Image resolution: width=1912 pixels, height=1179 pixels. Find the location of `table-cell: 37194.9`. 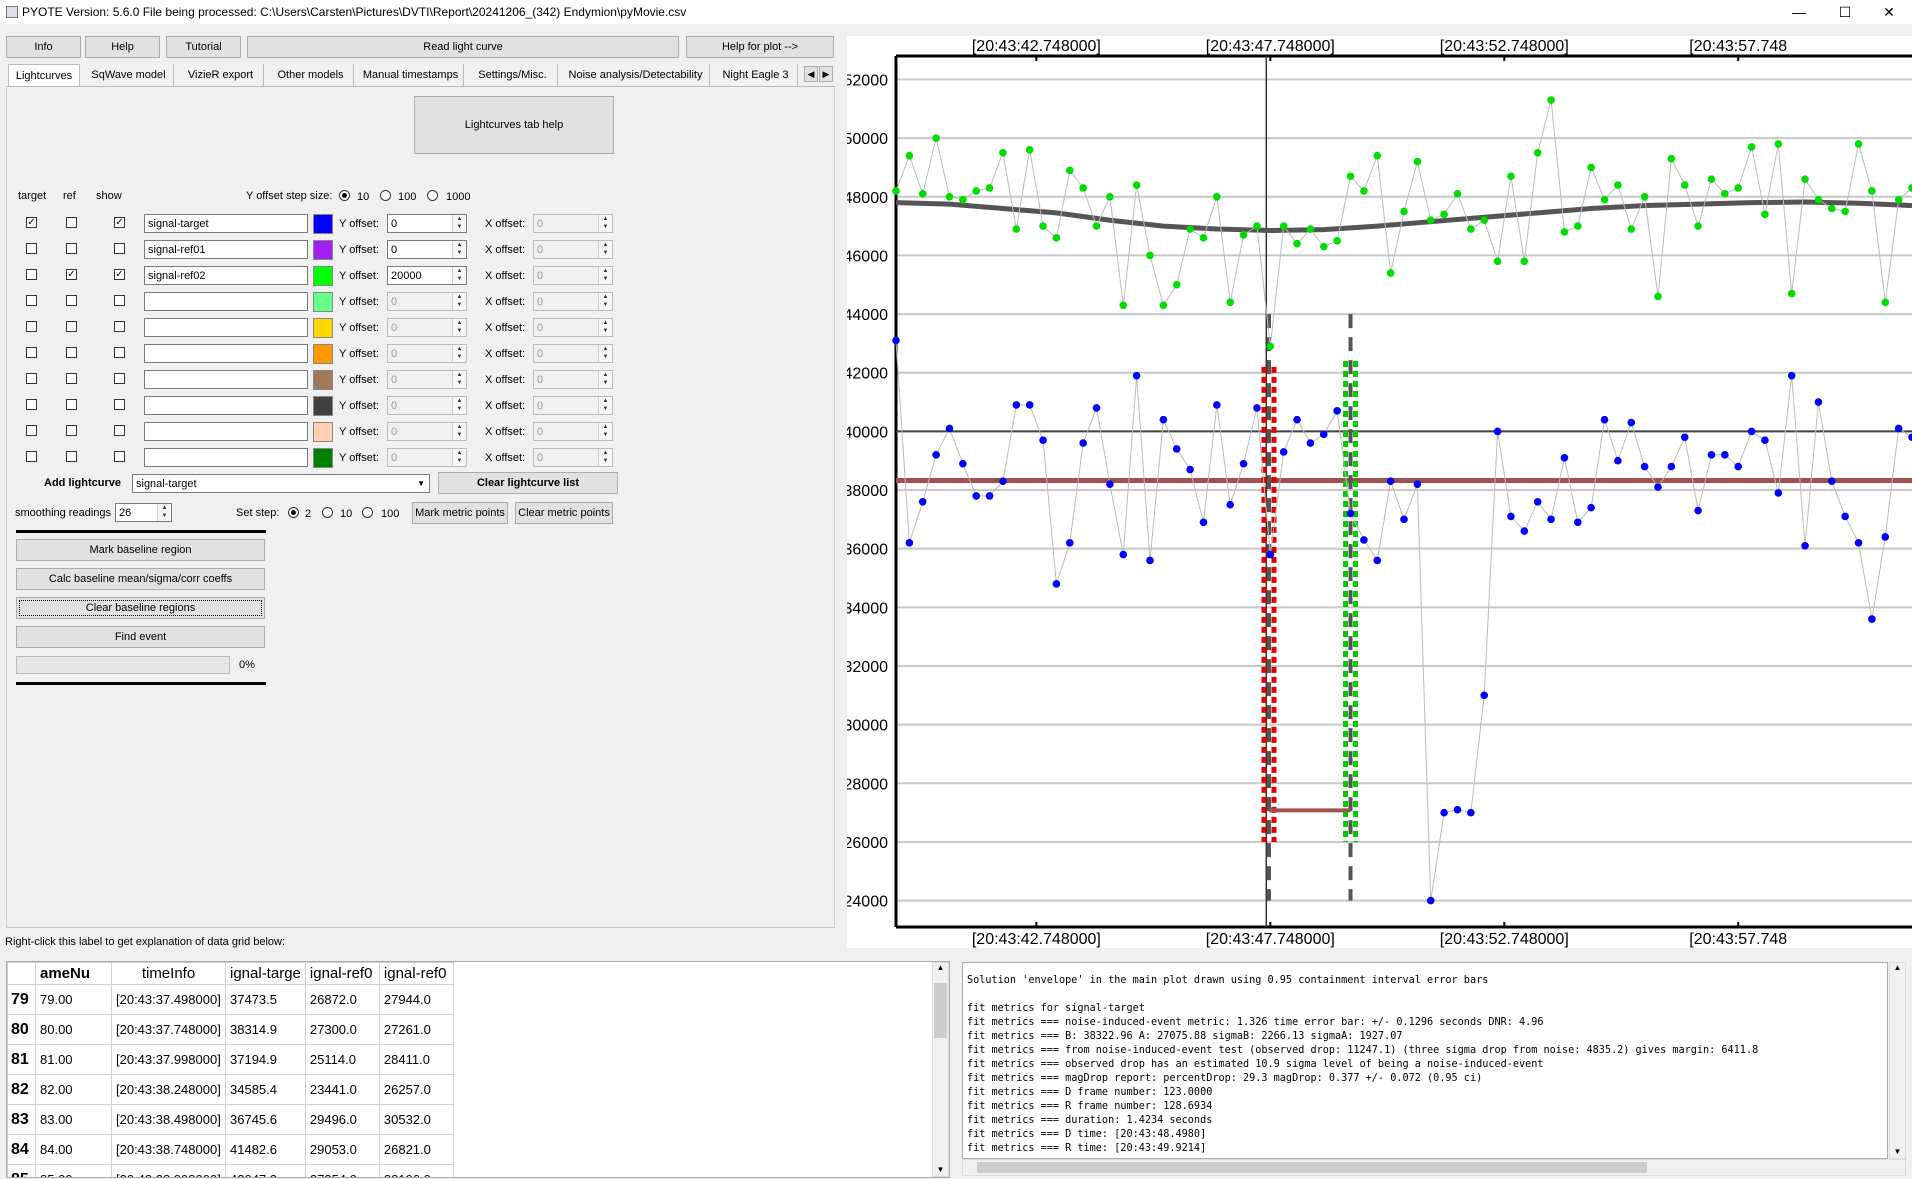

table-cell: 37194.9 is located at coordinates (265, 1059).